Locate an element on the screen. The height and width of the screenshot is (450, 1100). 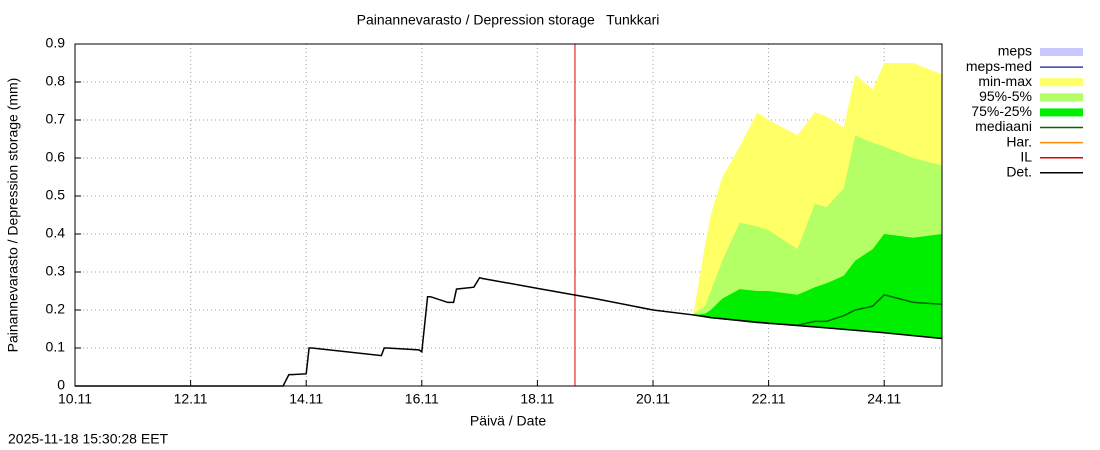
x-tick-label: 16.11 is located at coordinates (422, 399).